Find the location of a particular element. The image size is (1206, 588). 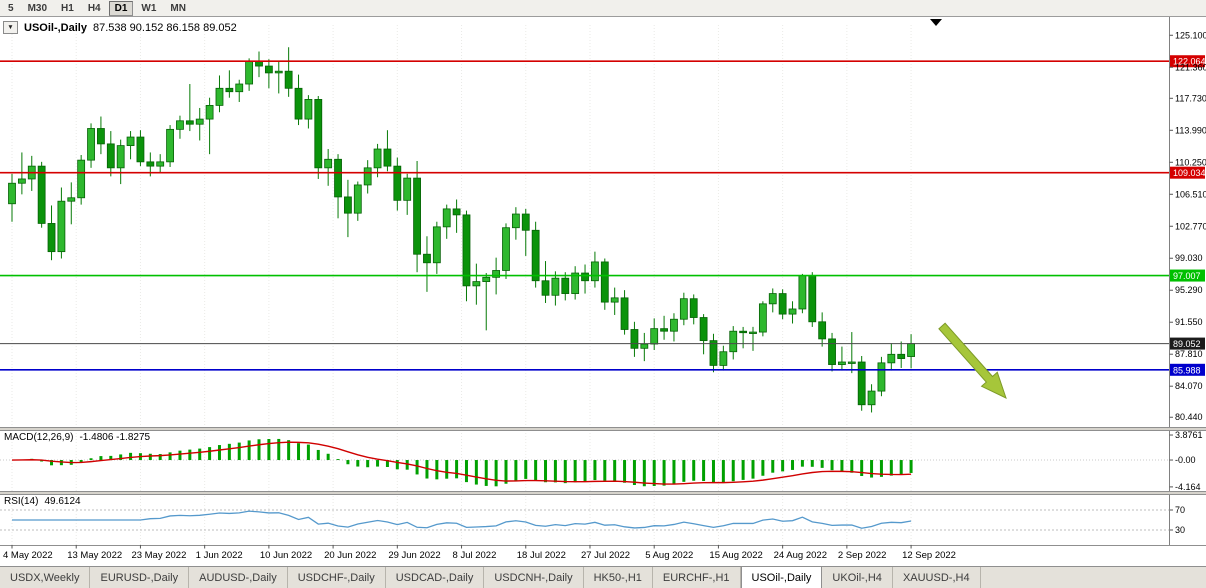

svg-text: 87.810 is located at coordinates (1189, 354).